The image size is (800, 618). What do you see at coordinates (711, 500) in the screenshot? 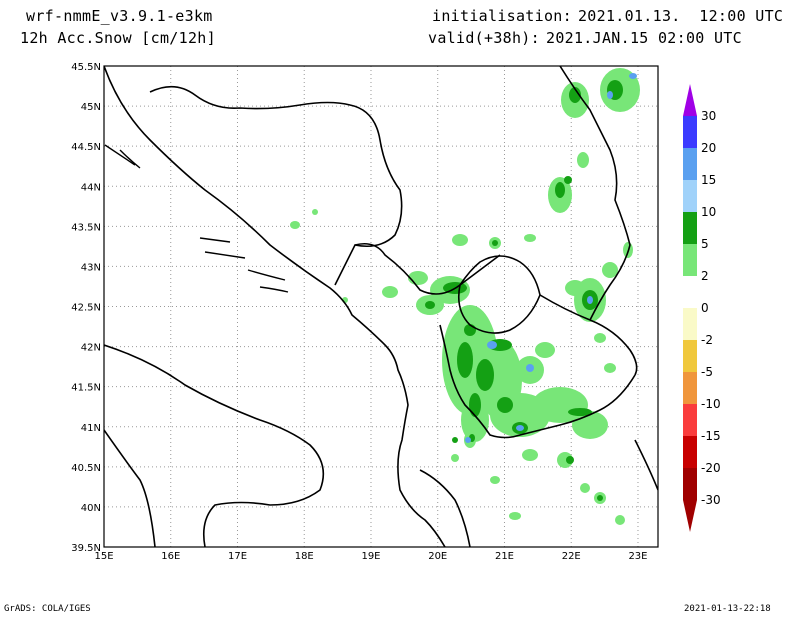
I see `colorbar-label: -30` at bounding box center [711, 500].